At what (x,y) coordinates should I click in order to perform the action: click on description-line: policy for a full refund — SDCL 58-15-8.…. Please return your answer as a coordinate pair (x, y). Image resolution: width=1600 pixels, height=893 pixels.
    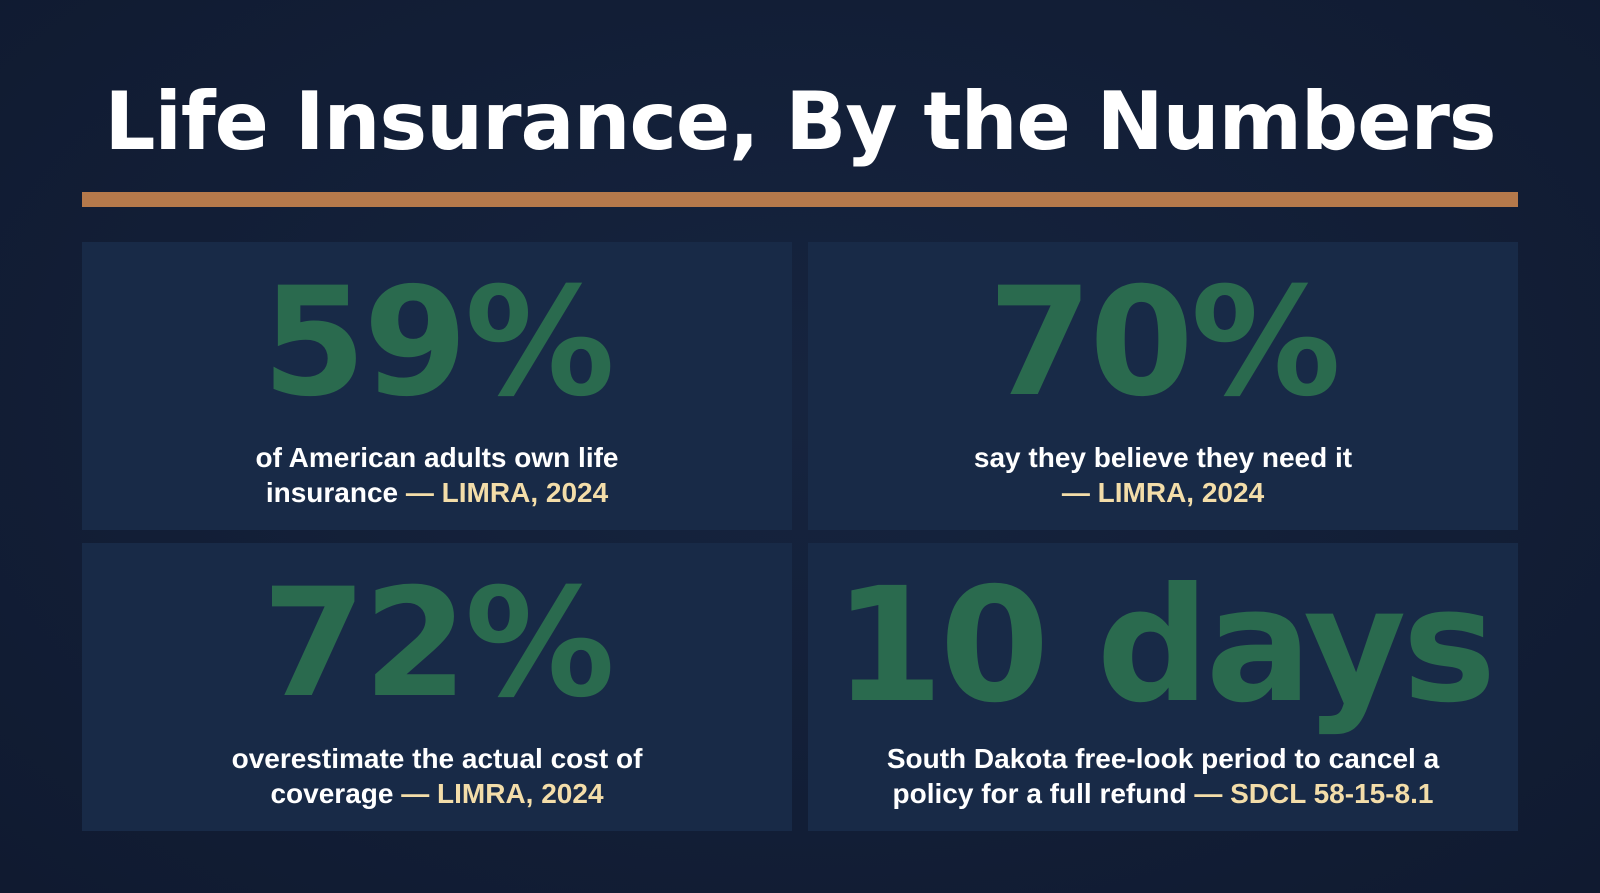
    Looking at the image, I should click on (1163, 793).